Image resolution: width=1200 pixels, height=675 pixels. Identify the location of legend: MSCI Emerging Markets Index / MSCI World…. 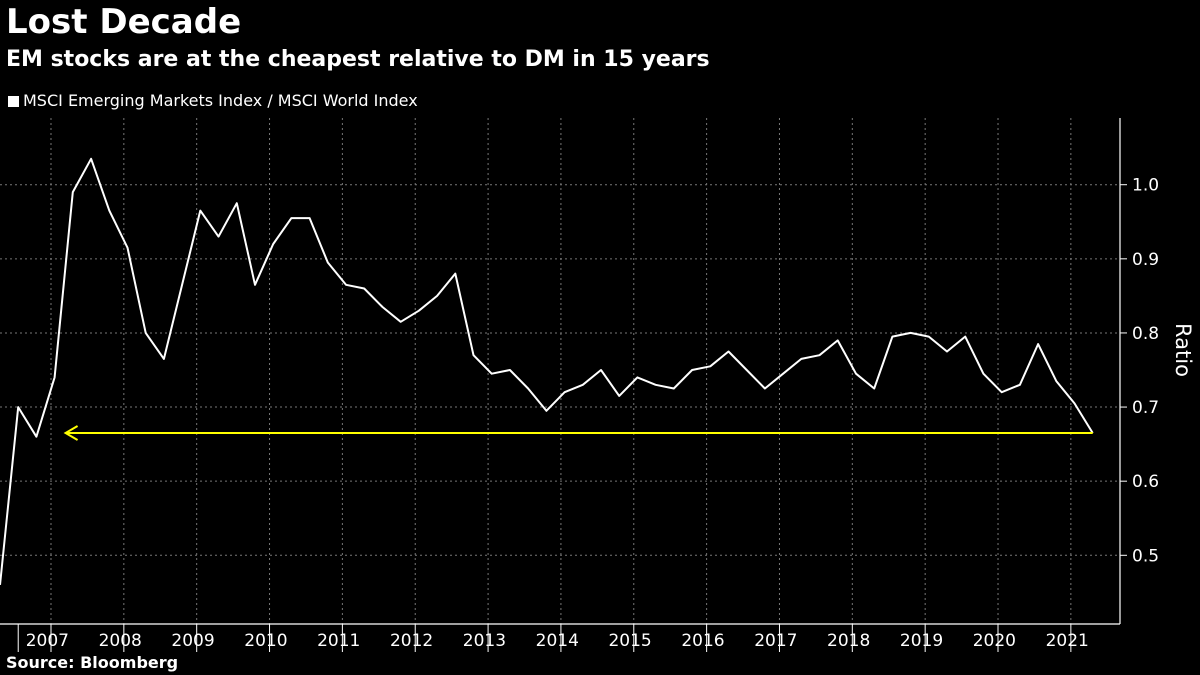
(213, 101).